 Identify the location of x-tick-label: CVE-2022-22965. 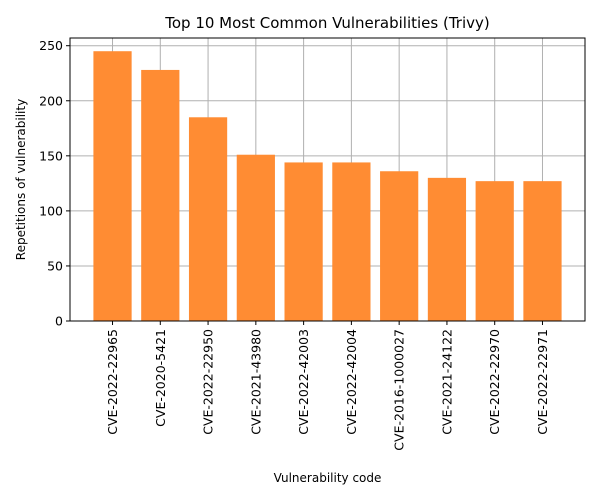
(112, 382).